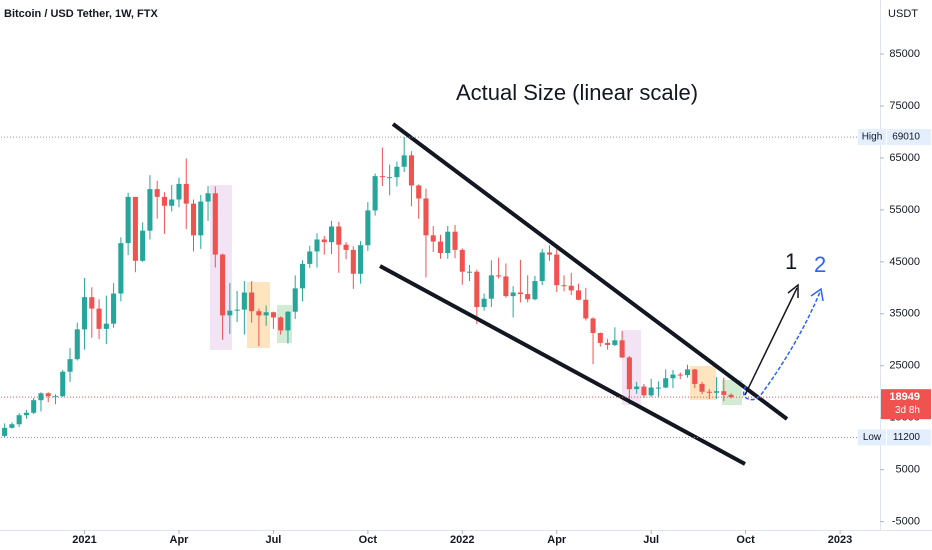 This screenshot has width=932, height=550. What do you see at coordinates (791, 261) in the screenshot?
I see `scenario-label: 1` at bounding box center [791, 261].